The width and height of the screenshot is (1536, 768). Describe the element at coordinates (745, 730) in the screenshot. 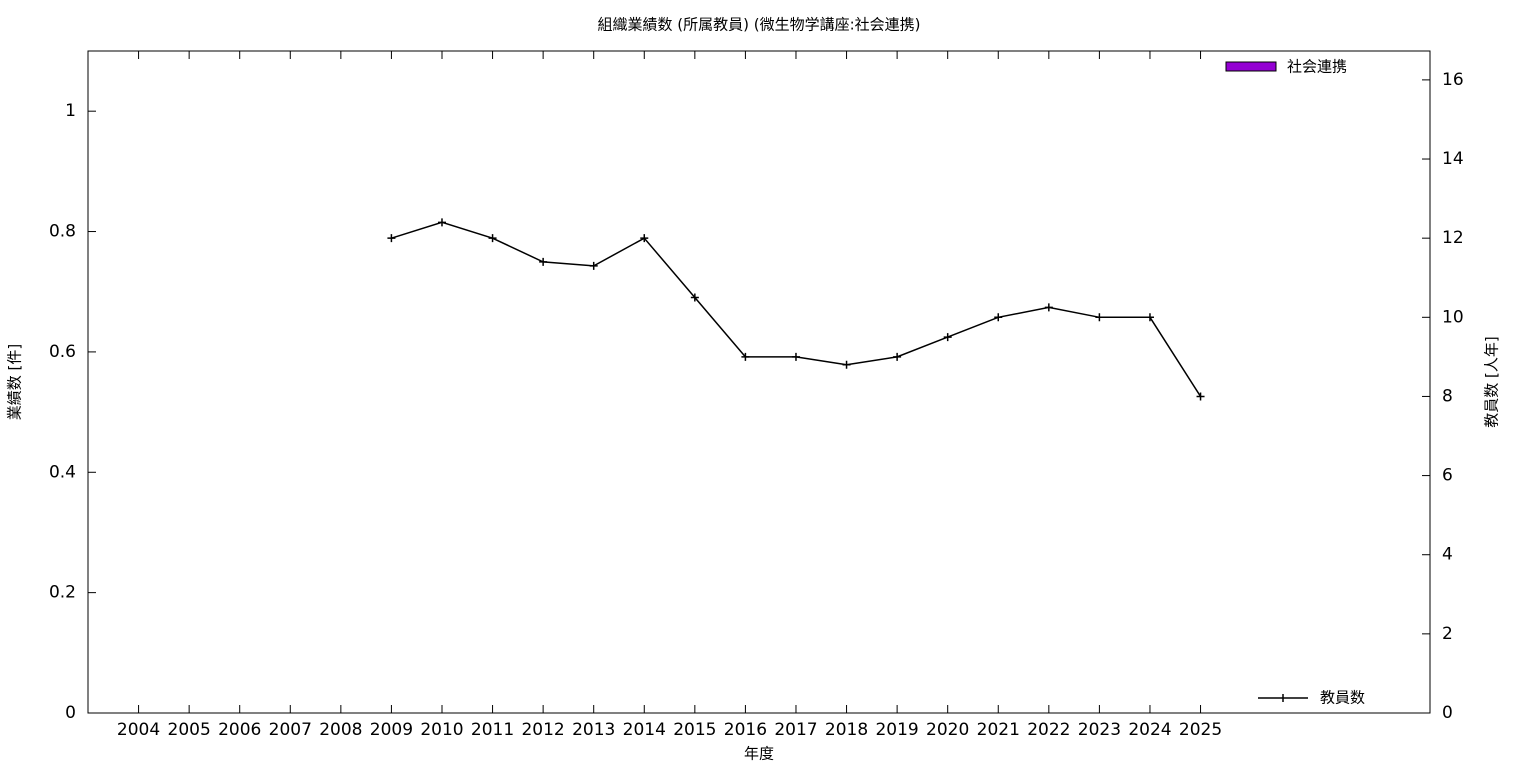

I see `x-tick-label: 2016` at that location.